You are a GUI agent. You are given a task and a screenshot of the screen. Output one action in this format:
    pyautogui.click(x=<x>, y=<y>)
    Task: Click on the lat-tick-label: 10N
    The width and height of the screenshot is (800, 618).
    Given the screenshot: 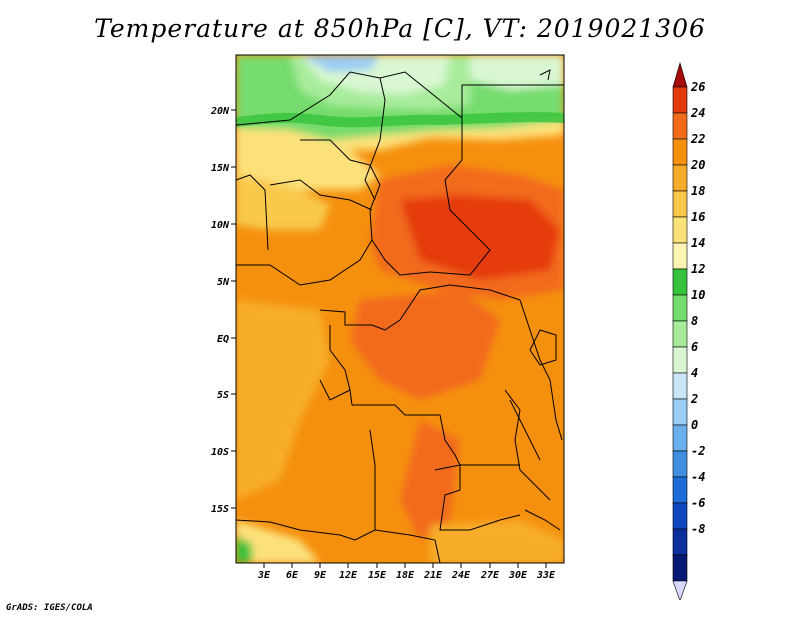 What is the action you would take?
    pyautogui.click(x=223, y=225)
    